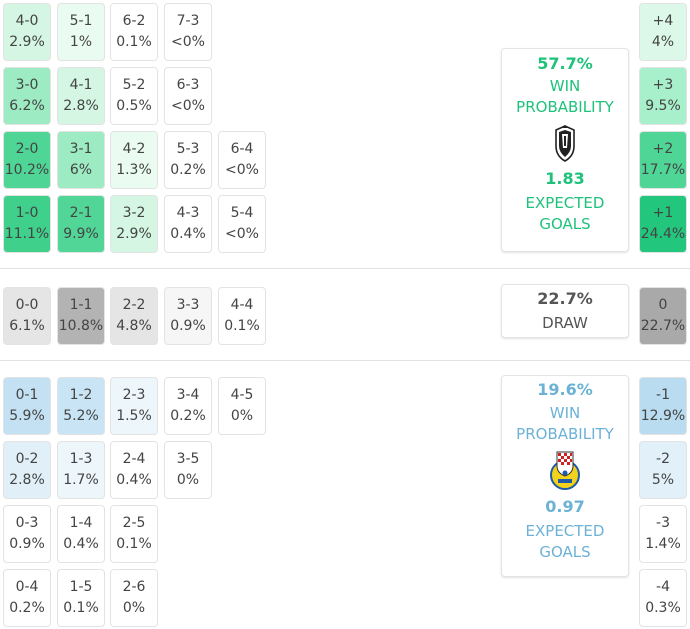 This screenshot has width=690, height=629. What do you see at coordinates (27, 480) in the screenshot?
I see `scoreline-probability: 2.8%` at bounding box center [27, 480].